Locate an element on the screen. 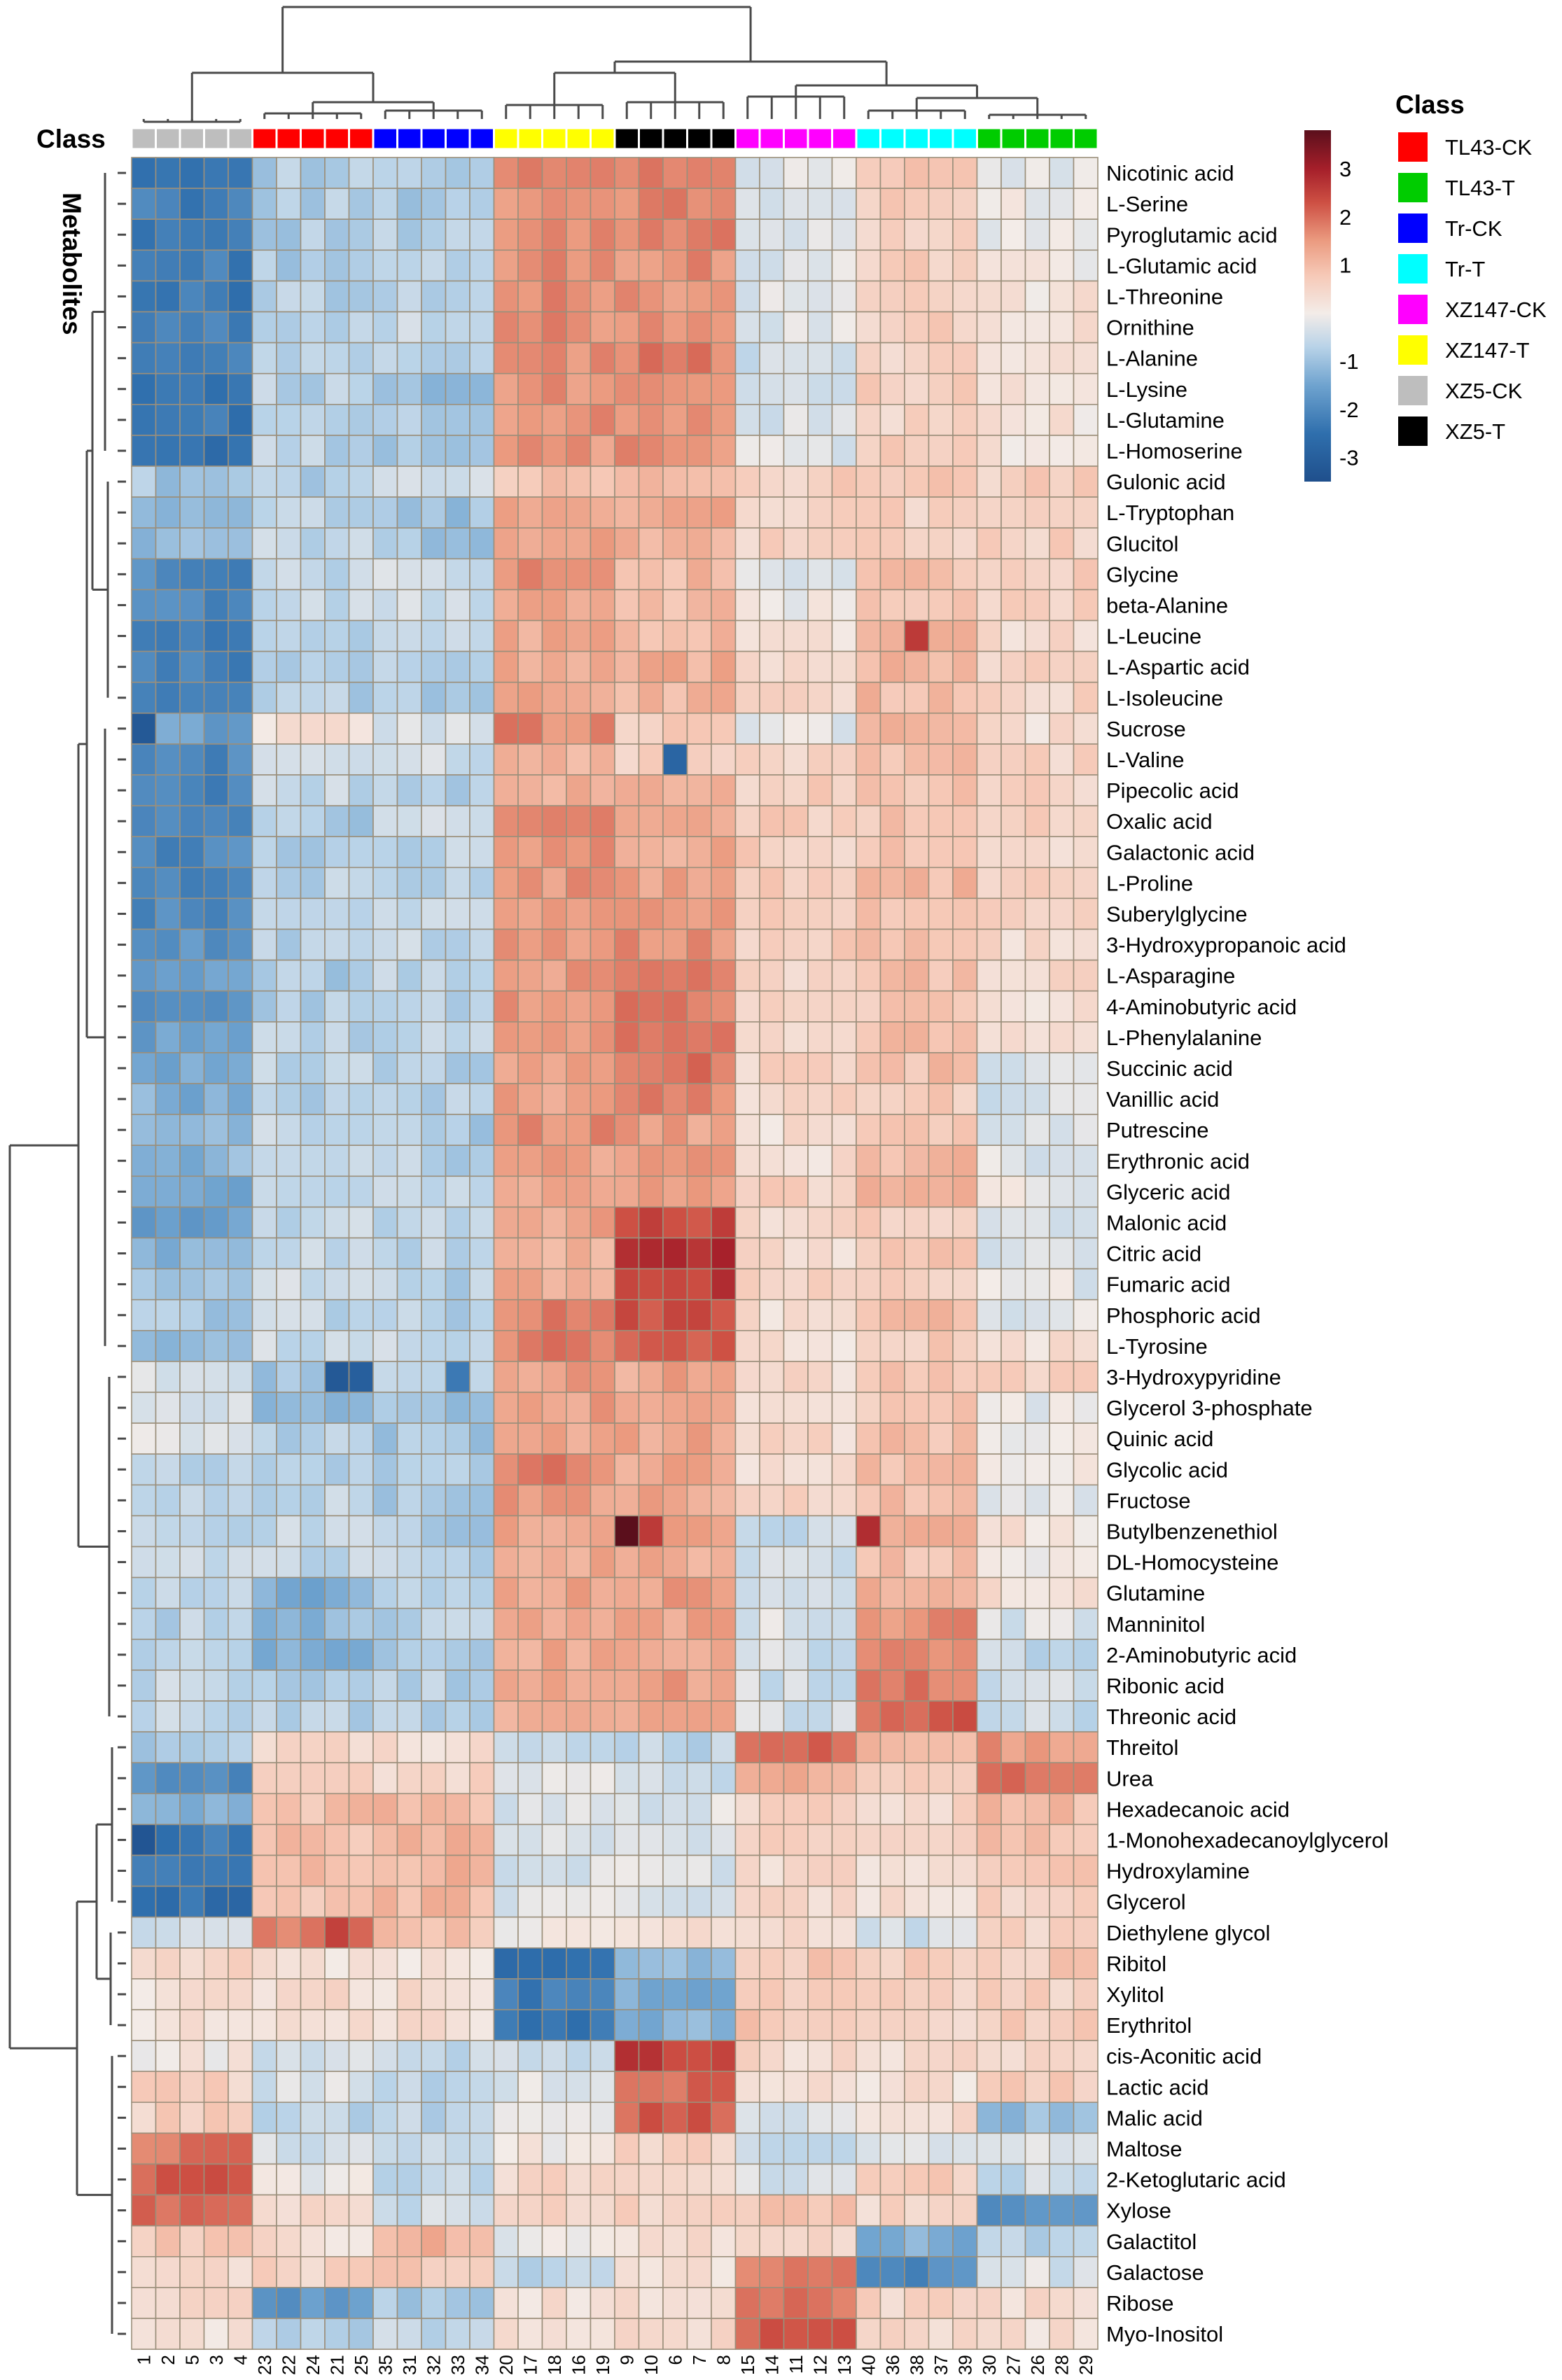 The height and width of the screenshot is (2380, 1562). sample-label: 14 is located at coordinates (771, 2365).